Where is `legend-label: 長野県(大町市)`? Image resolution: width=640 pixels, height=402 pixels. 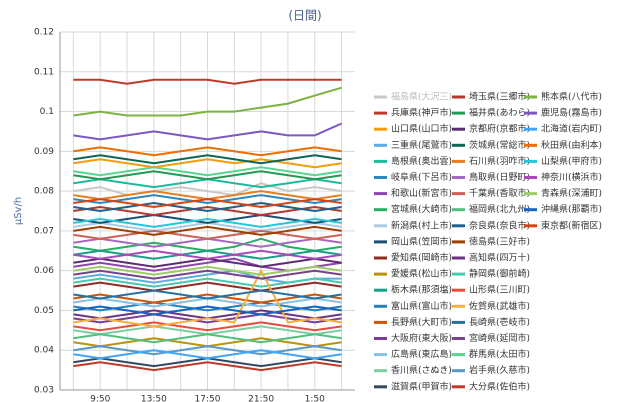 legend-label: 長野県(大町市) is located at coordinates (421, 322).